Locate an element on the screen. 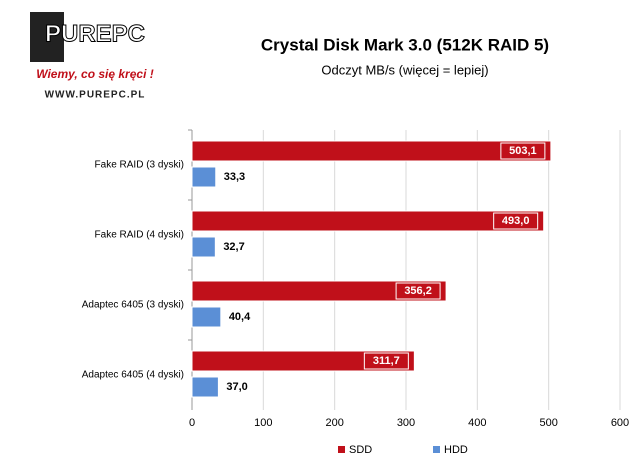 The image size is (640, 460). value-label: 493,0 is located at coordinates (516, 221).